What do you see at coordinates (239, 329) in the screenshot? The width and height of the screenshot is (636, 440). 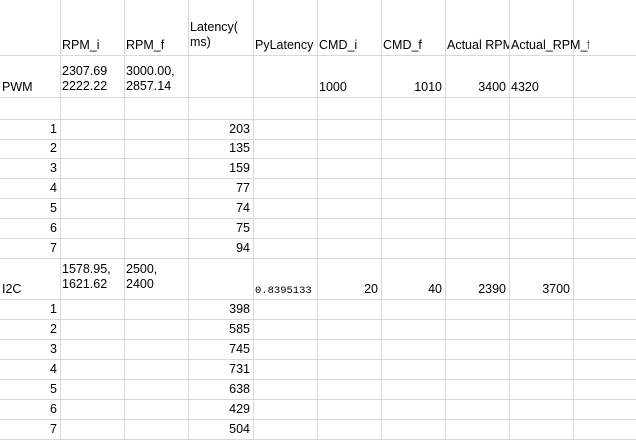 I see `i2c-row-latency: 585` at bounding box center [239, 329].